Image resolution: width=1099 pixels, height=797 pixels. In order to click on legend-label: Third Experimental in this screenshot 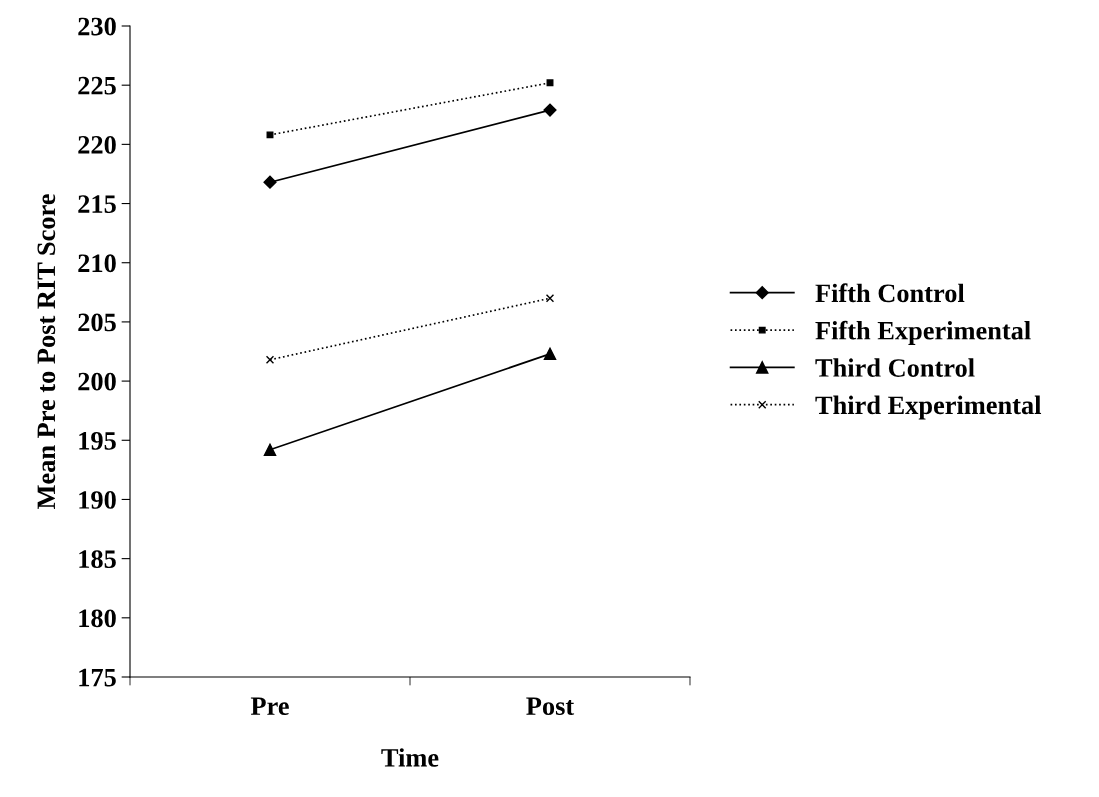, I will do `click(928, 407)`.